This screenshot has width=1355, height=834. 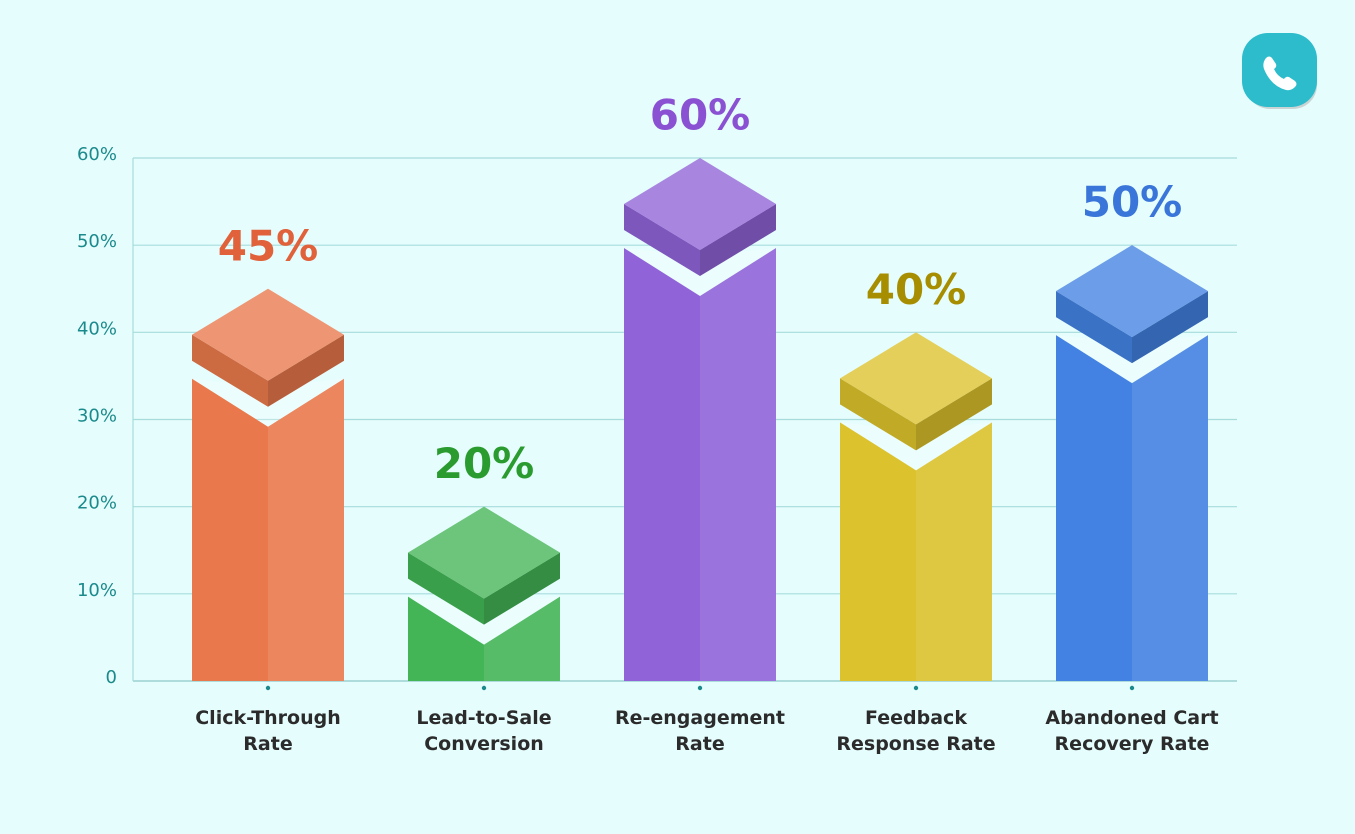 I want to click on y-tick-label: 20%, so click(x=97, y=503).